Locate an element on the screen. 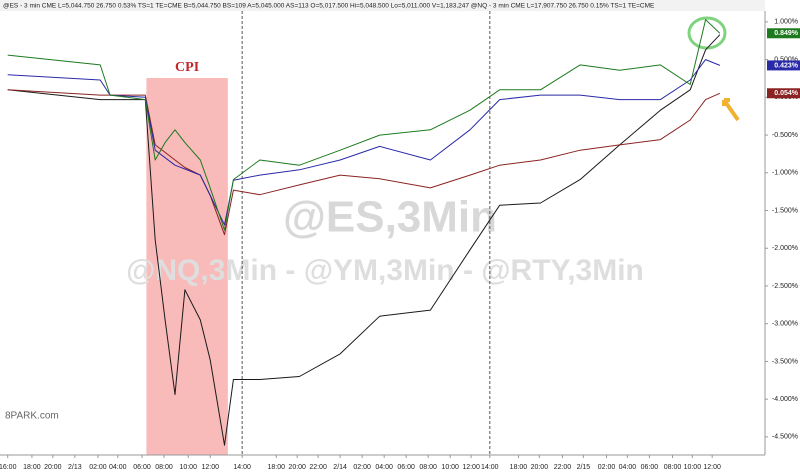 The width and height of the screenshot is (800, 473). last-value-label: 0.423% is located at coordinates (786, 65).